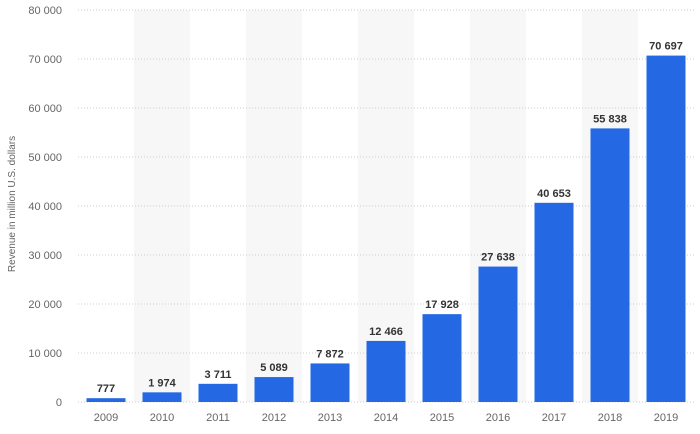  Describe the element at coordinates (218, 392) in the screenshot. I see `bar-2011` at that location.